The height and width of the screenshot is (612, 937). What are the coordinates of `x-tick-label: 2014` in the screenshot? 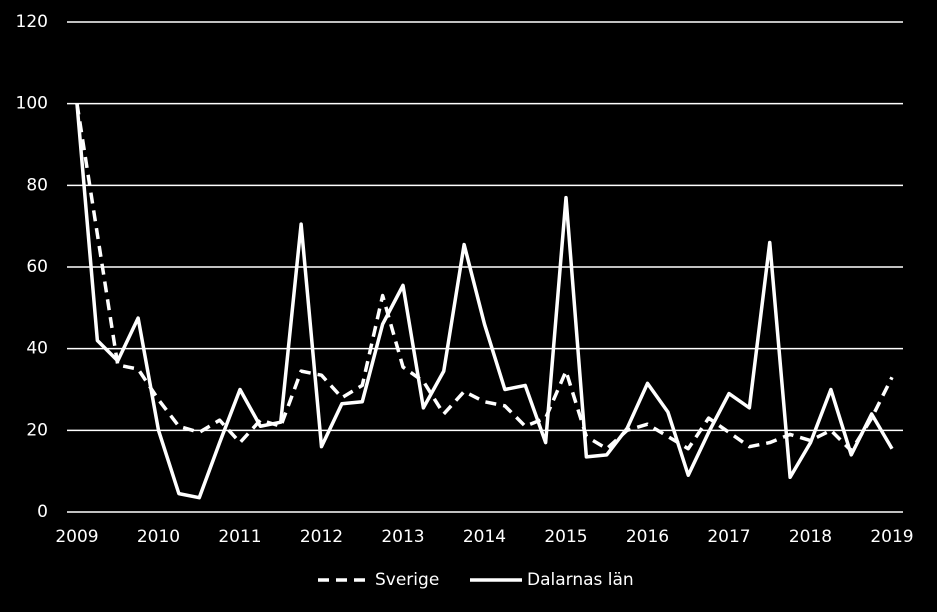 It's located at (484, 537).